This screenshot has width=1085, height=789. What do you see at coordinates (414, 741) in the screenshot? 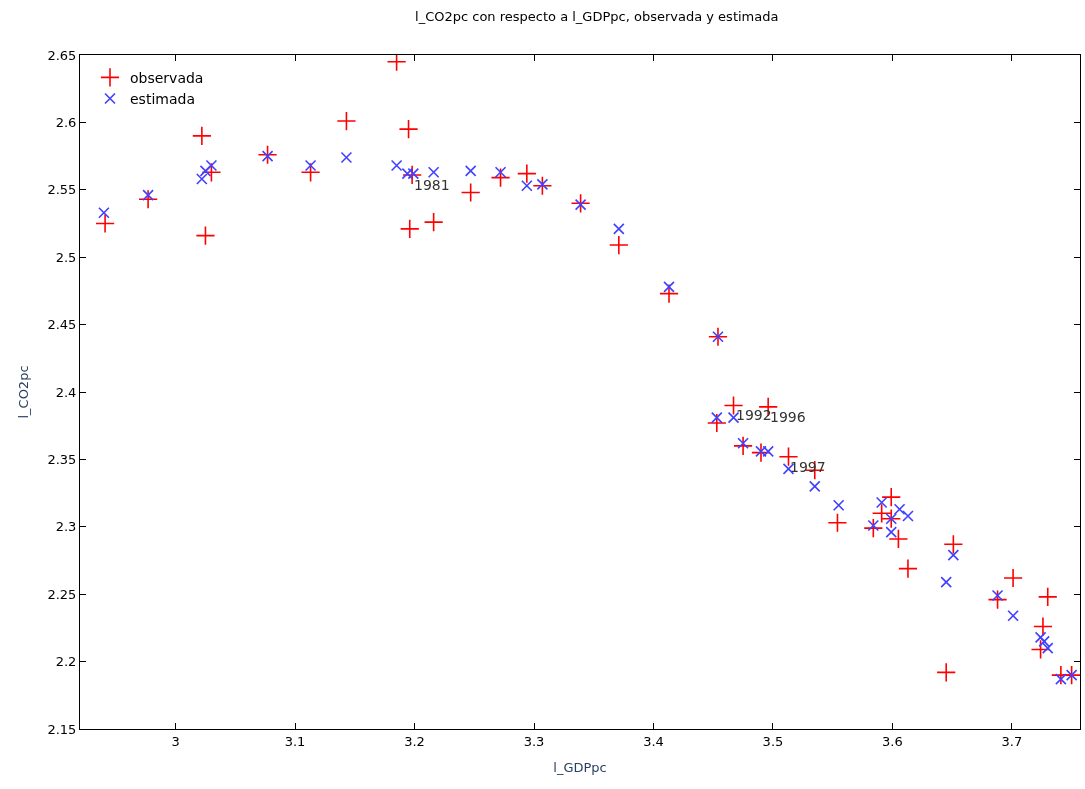
I see `x-tick-label: 3.2` at bounding box center [414, 741].